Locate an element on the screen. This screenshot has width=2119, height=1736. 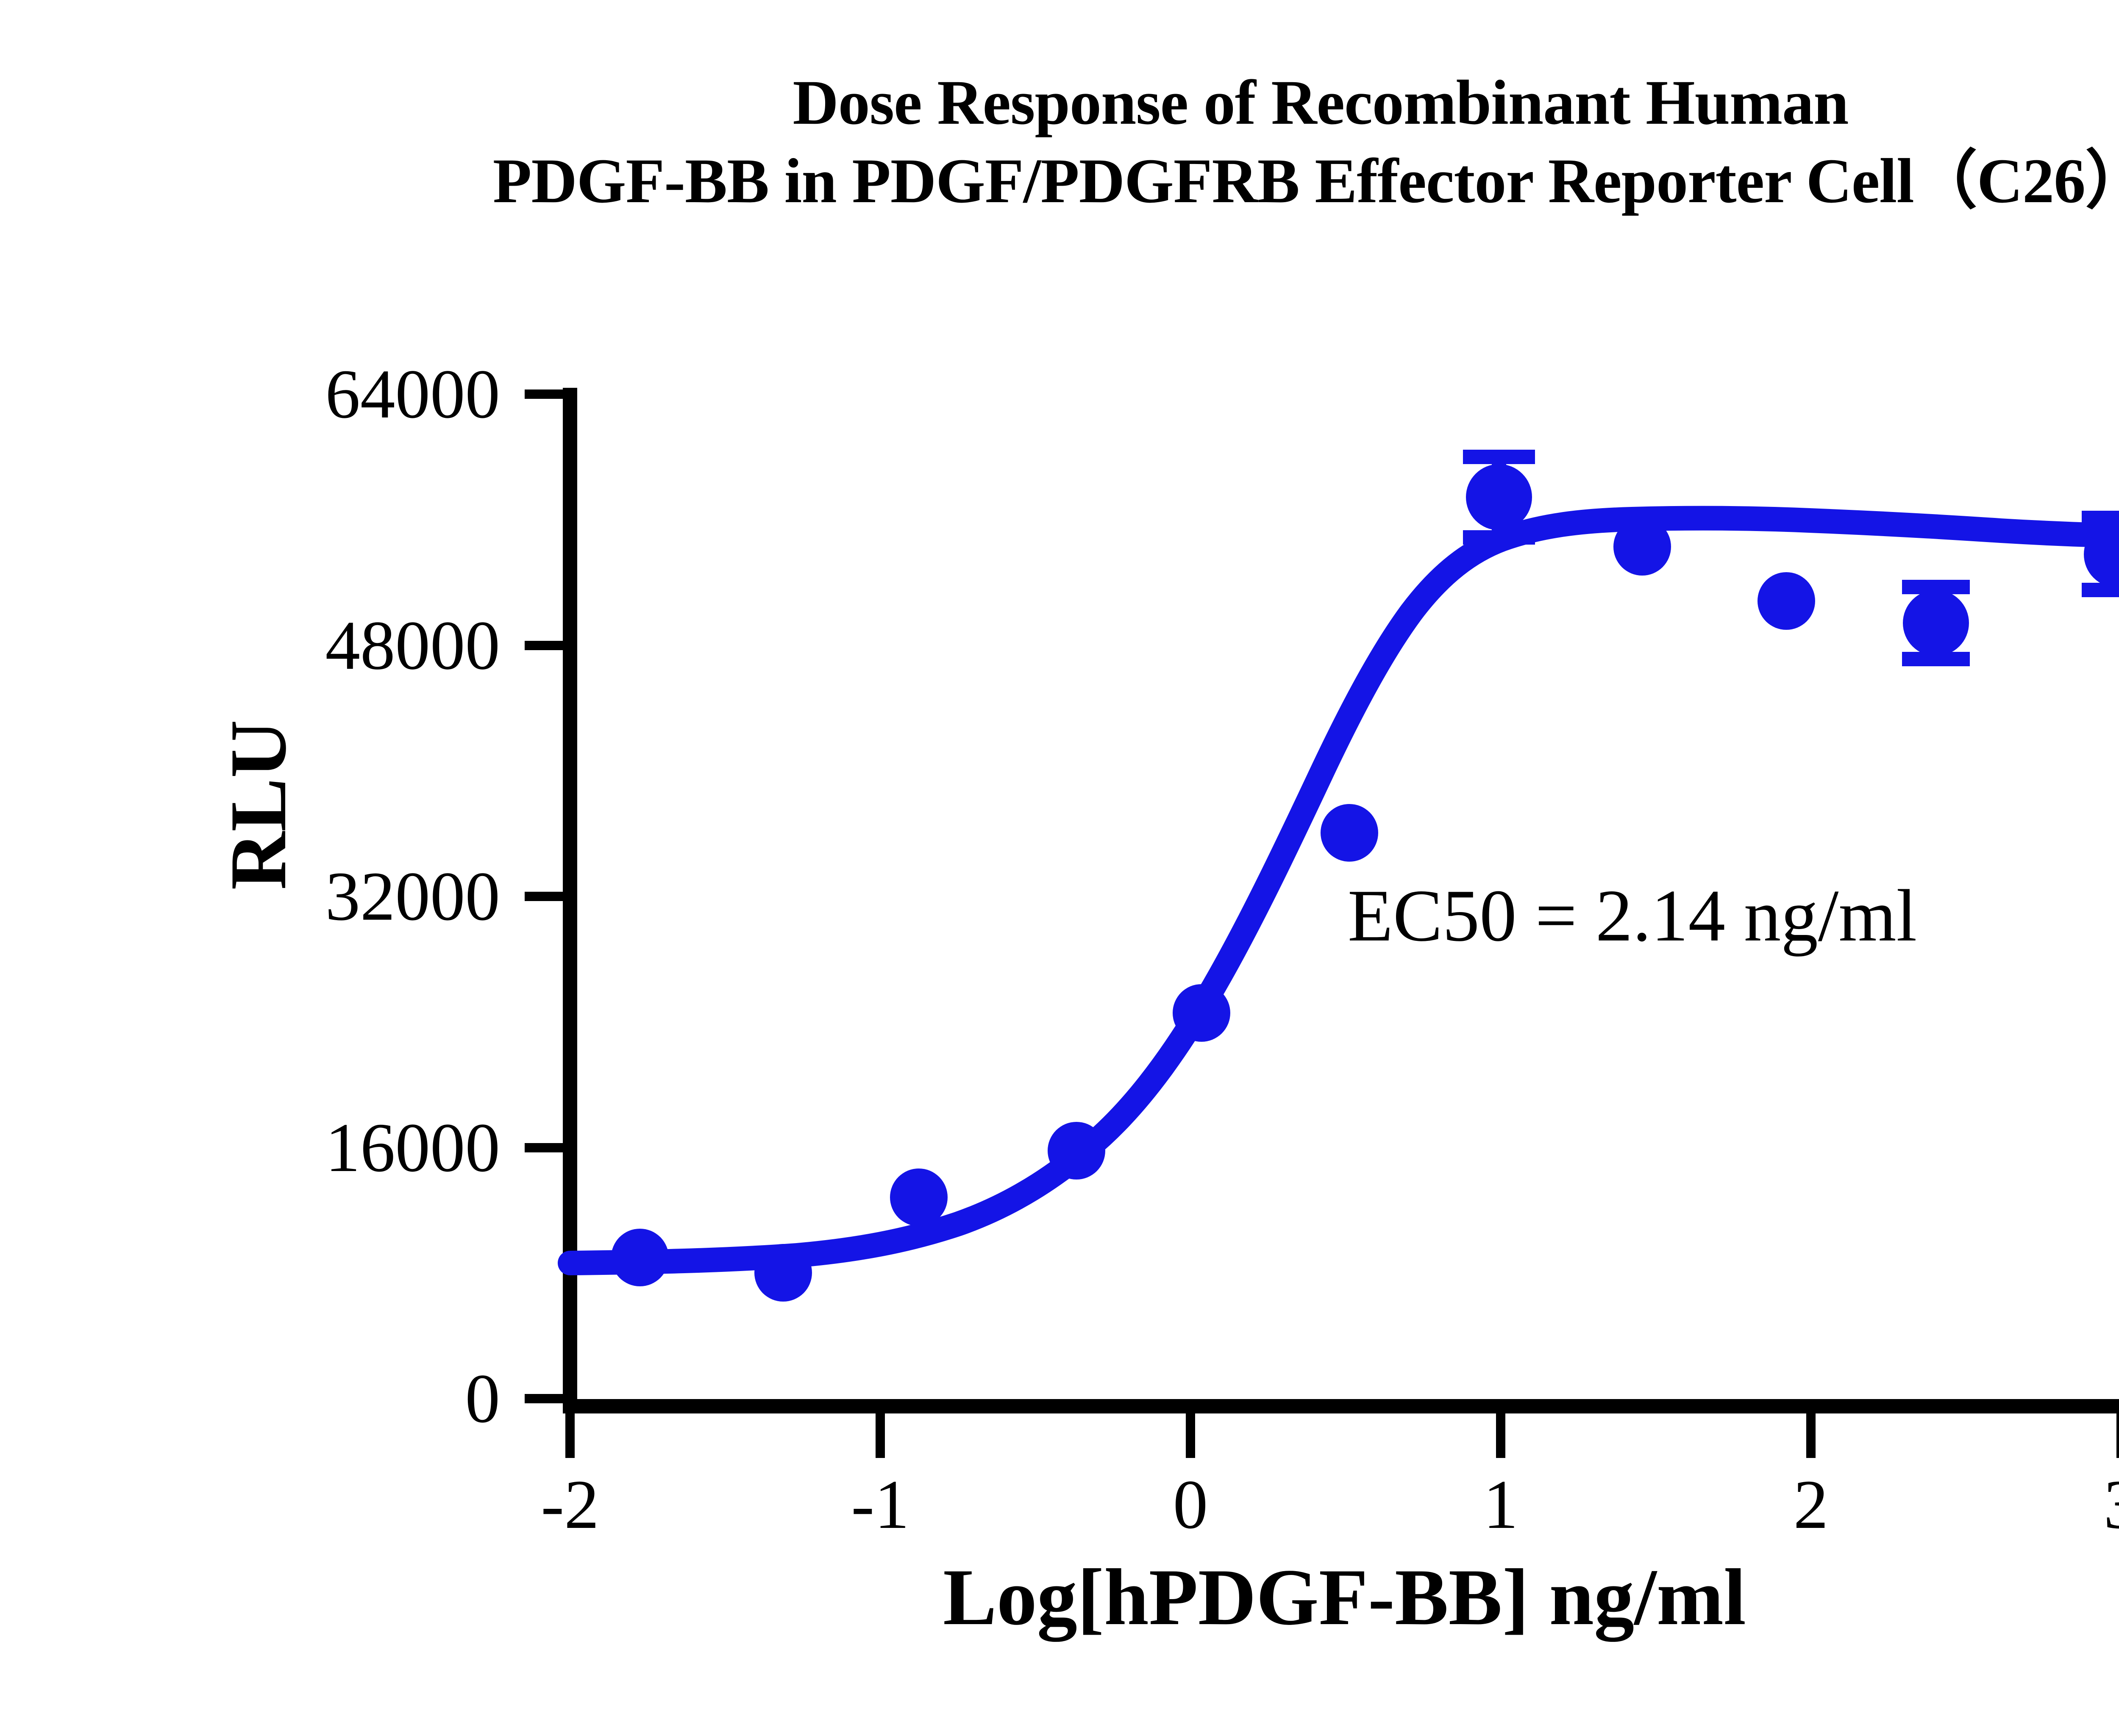
y-tick-label-64000: 64000 is located at coordinates (413, 394).